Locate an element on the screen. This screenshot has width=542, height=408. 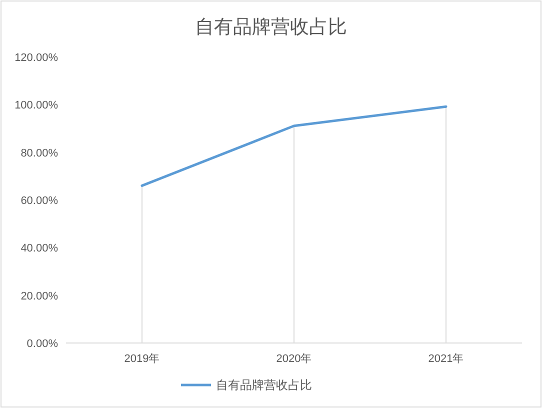
y-tick-label: 20.00% is located at coordinates (39, 296).